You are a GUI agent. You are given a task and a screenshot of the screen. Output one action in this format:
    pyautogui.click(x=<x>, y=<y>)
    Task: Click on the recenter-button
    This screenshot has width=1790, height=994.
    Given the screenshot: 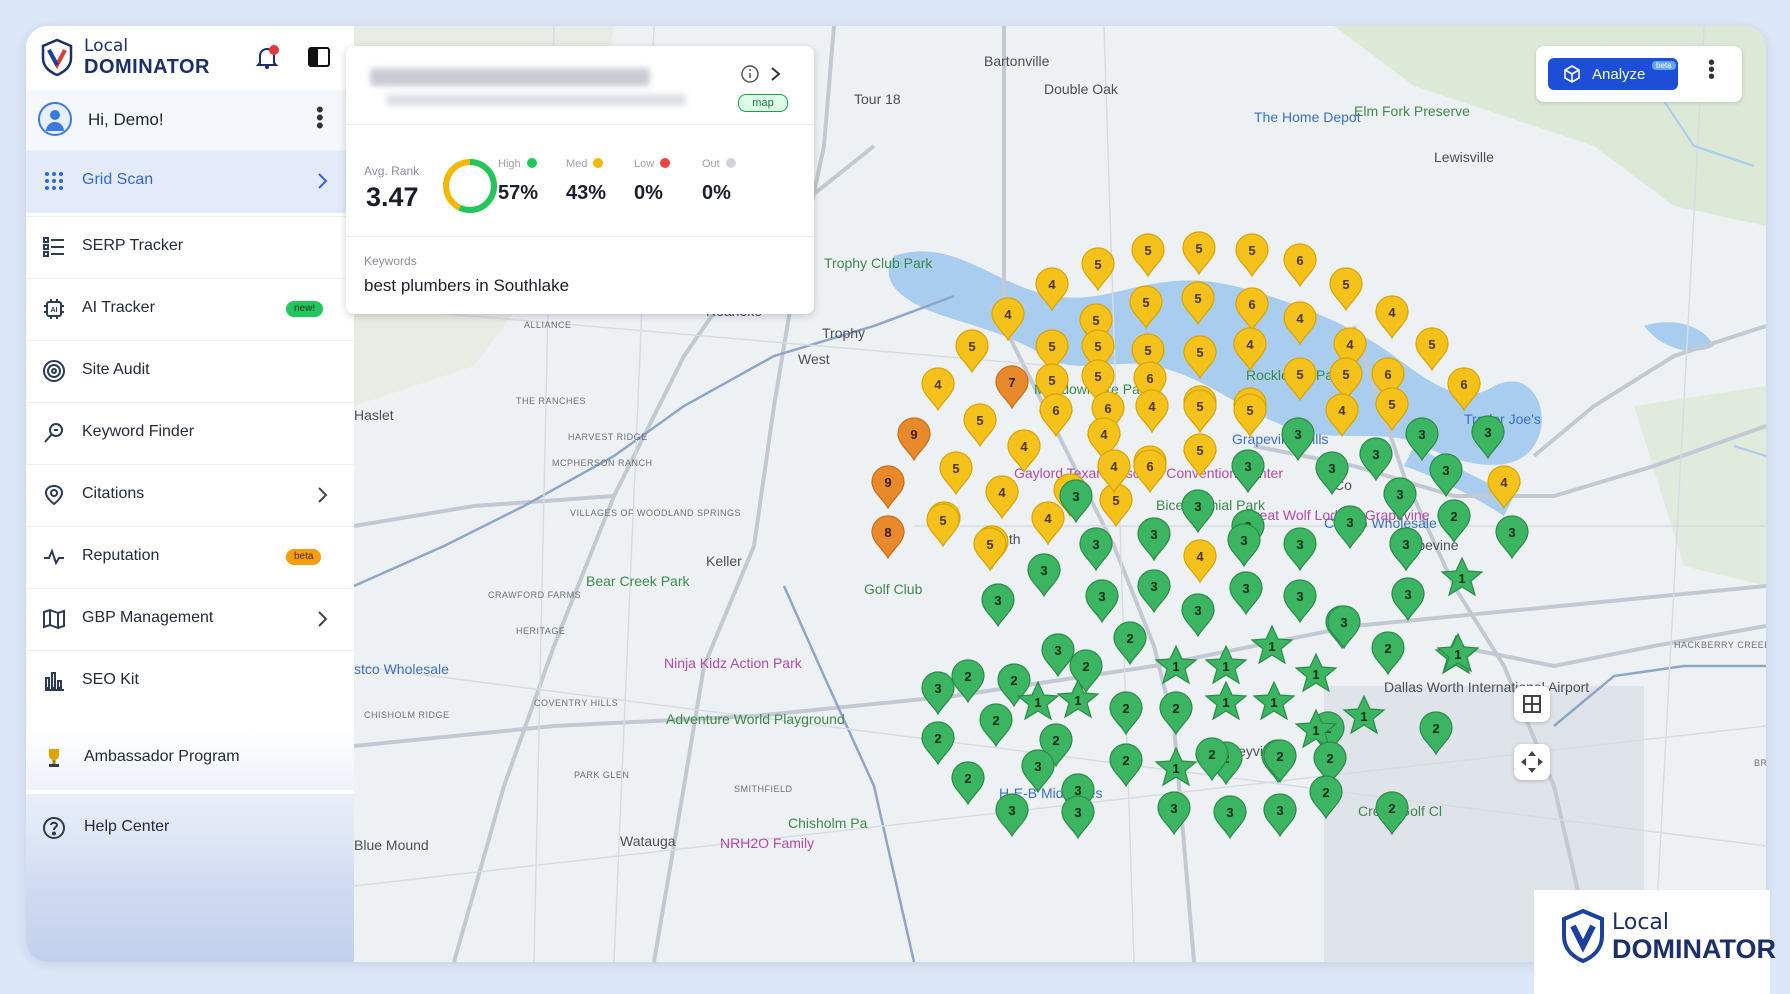 What is the action you would take?
    pyautogui.click(x=1532, y=762)
    